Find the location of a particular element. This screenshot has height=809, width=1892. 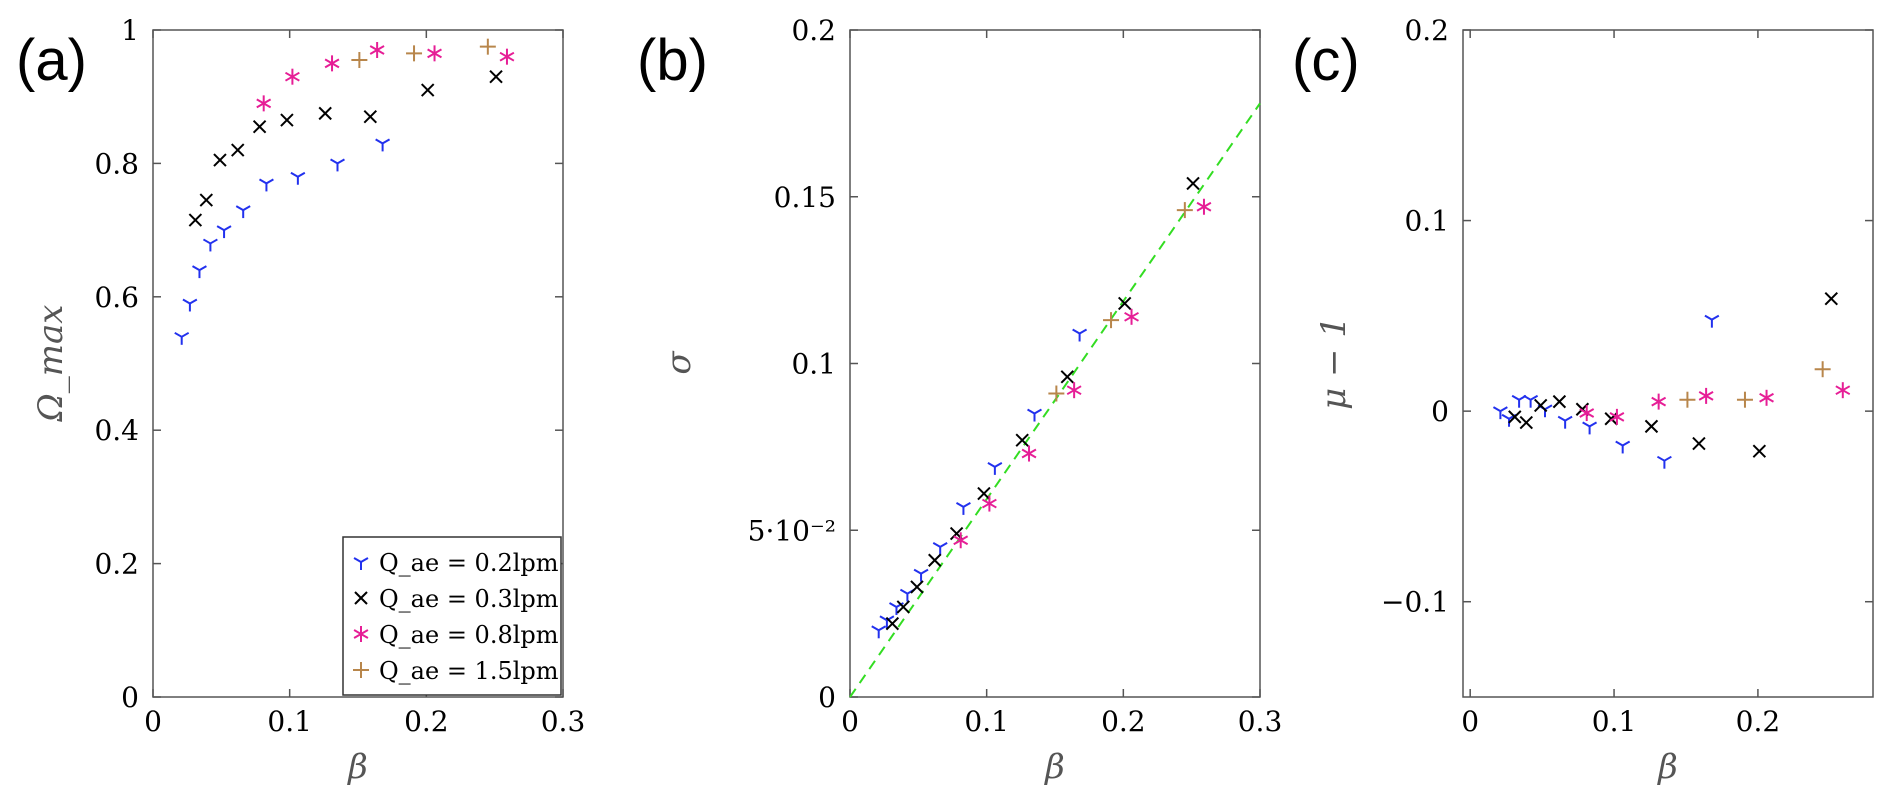

y-tick-label: 1 is located at coordinates (130, 30).